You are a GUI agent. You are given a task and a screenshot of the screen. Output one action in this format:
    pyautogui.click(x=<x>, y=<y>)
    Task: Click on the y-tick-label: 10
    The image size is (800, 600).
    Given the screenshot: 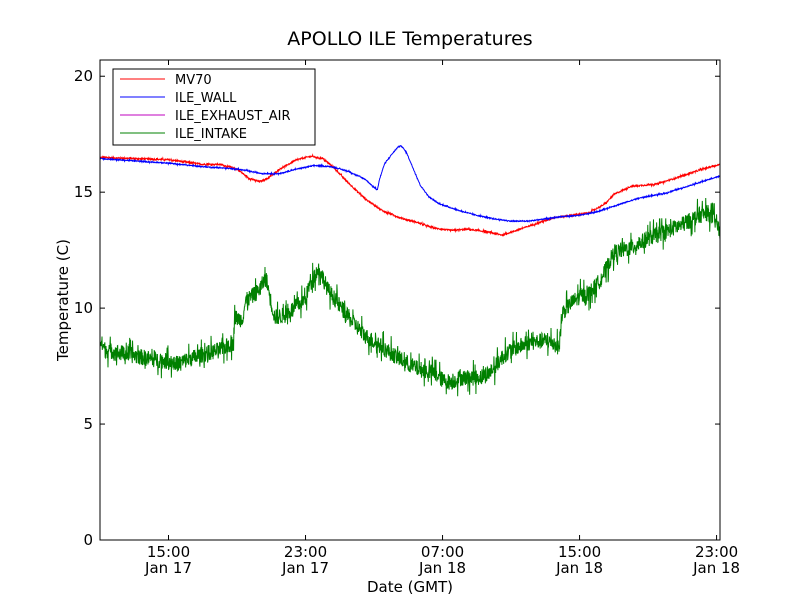 What is the action you would take?
    pyautogui.click(x=83, y=308)
    